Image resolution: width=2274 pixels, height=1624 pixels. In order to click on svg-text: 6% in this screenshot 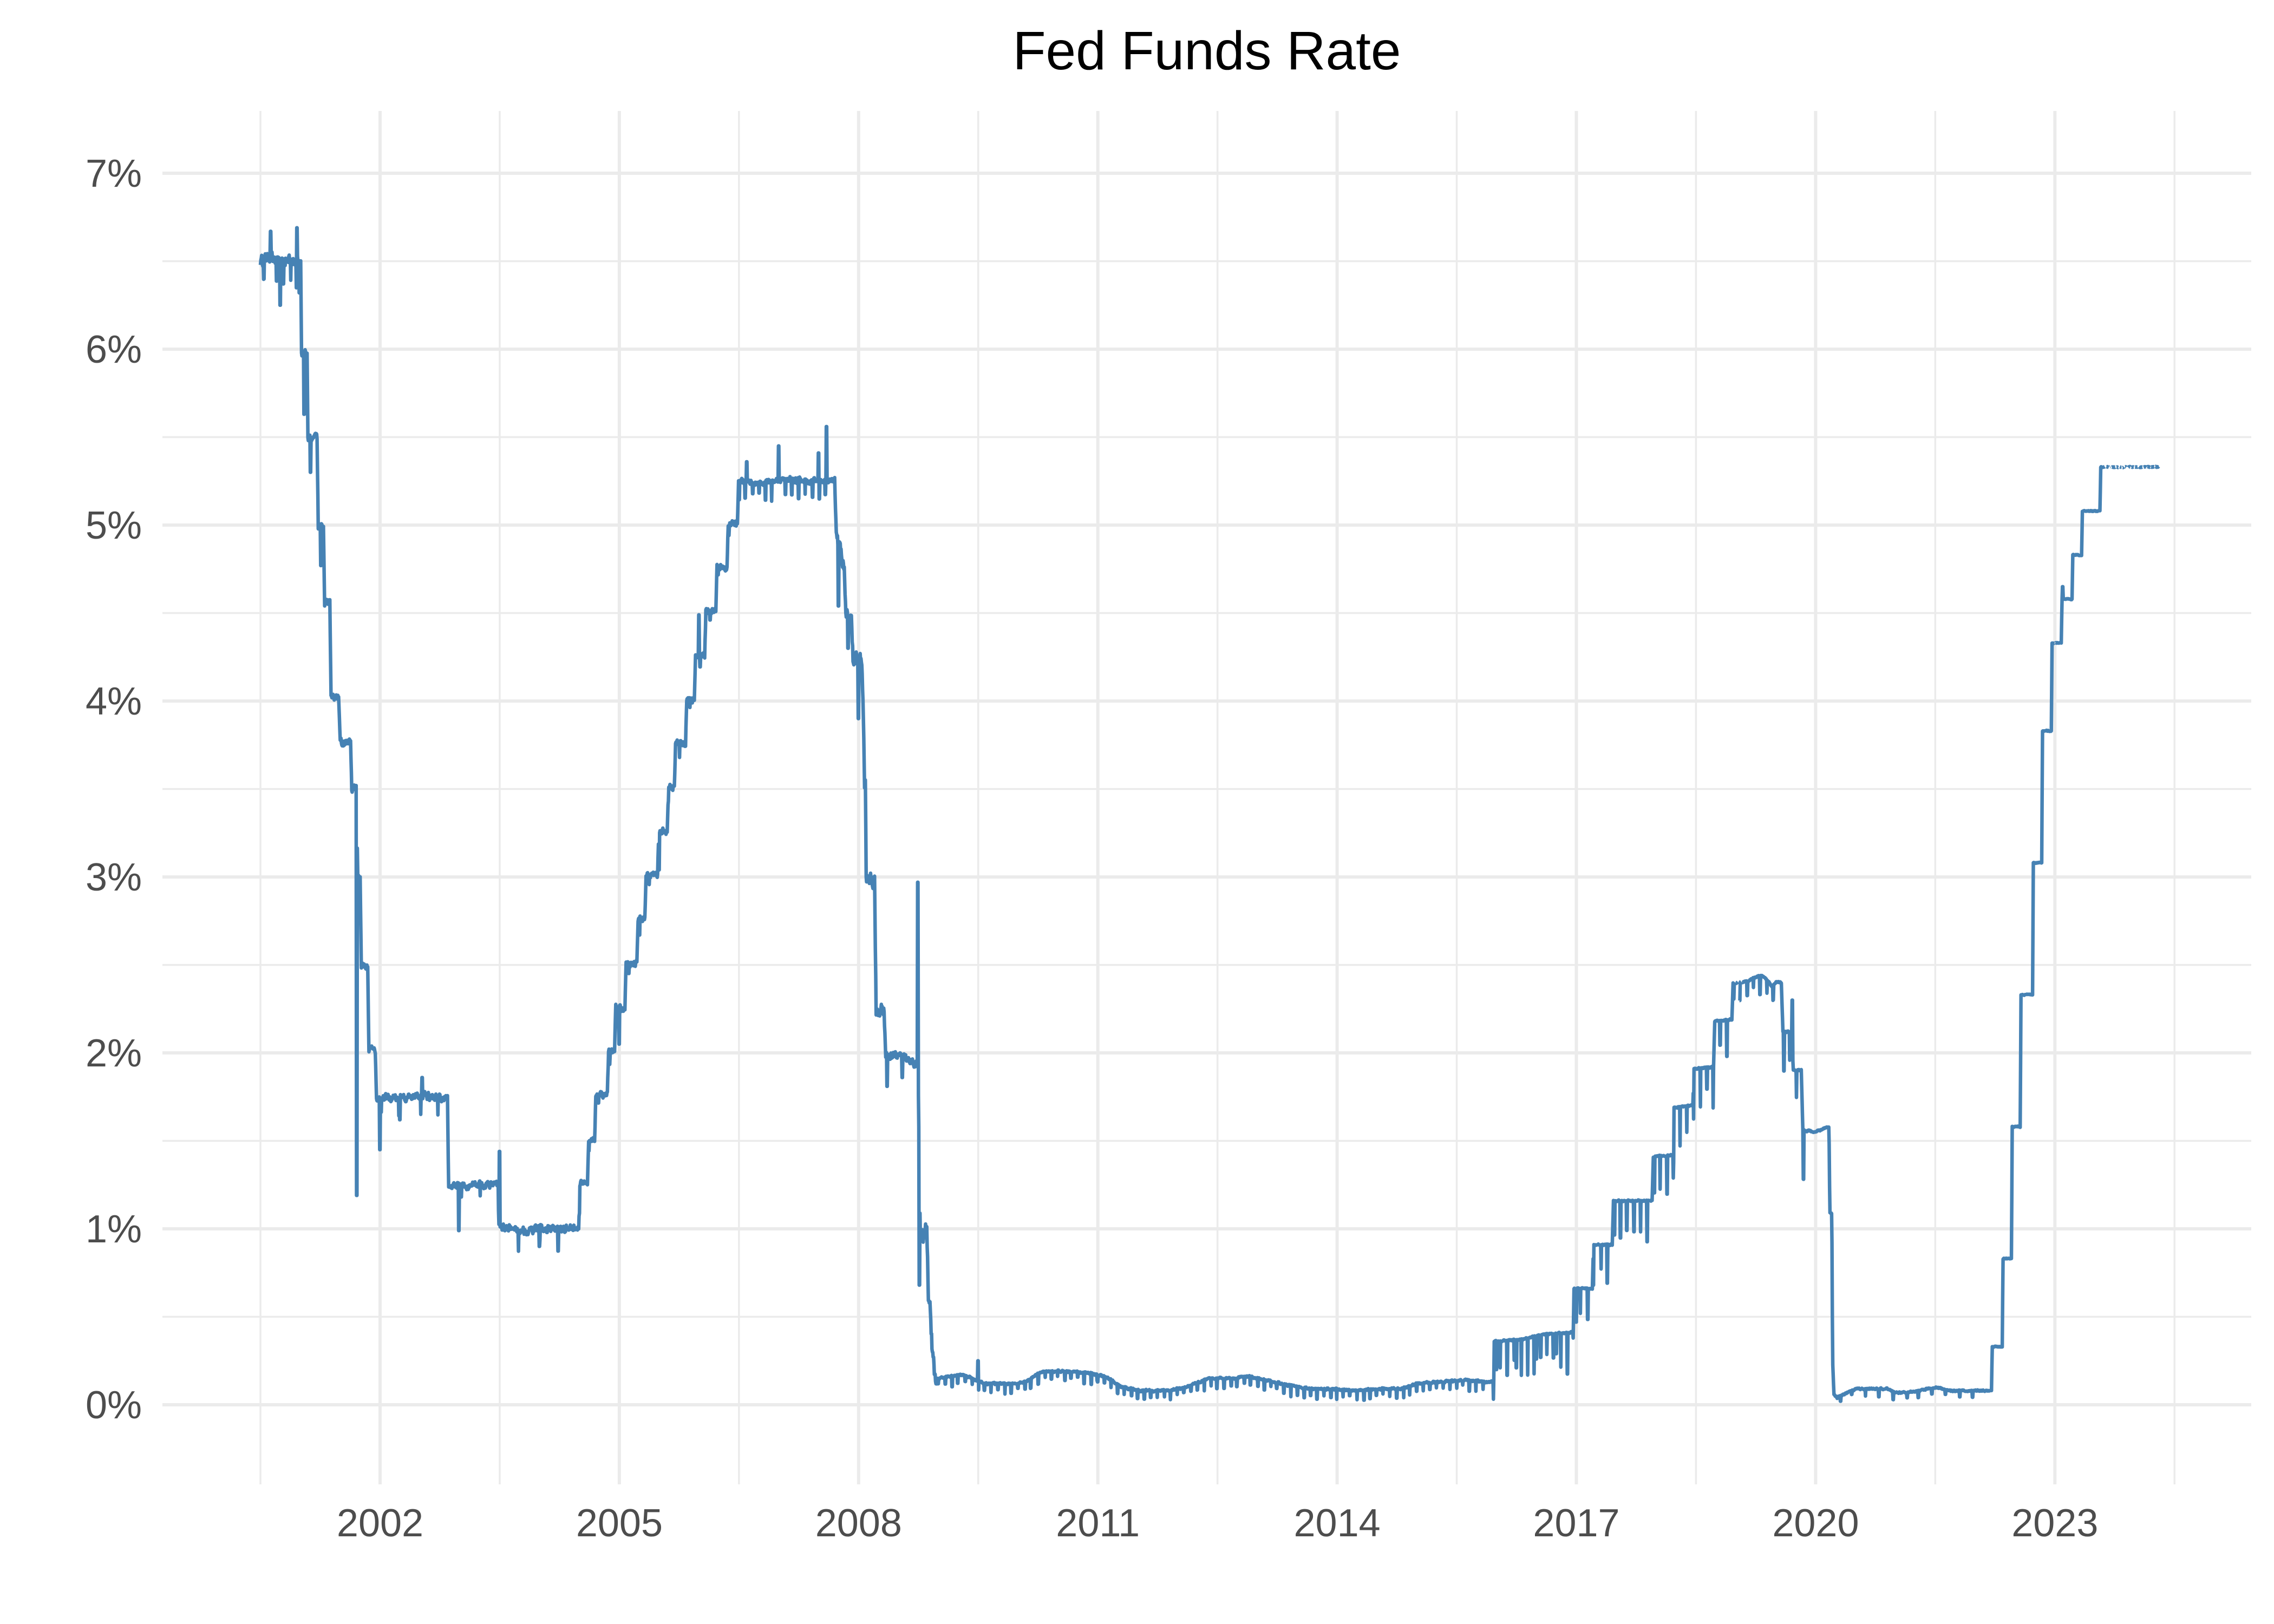, I will do `click(114, 349)`.